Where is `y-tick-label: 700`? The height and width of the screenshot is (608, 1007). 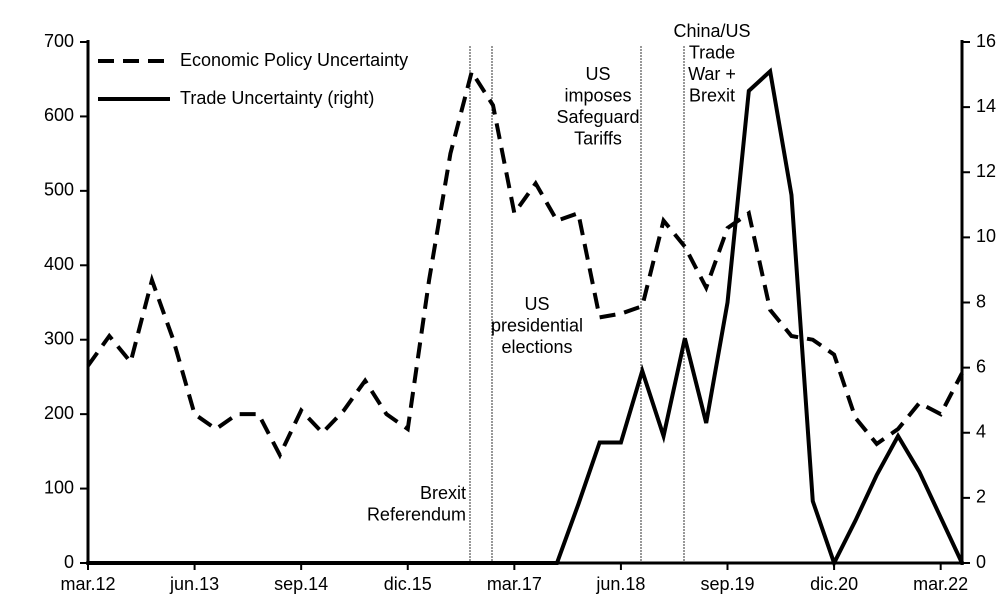
y-tick-label: 700 is located at coordinates (59, 41).